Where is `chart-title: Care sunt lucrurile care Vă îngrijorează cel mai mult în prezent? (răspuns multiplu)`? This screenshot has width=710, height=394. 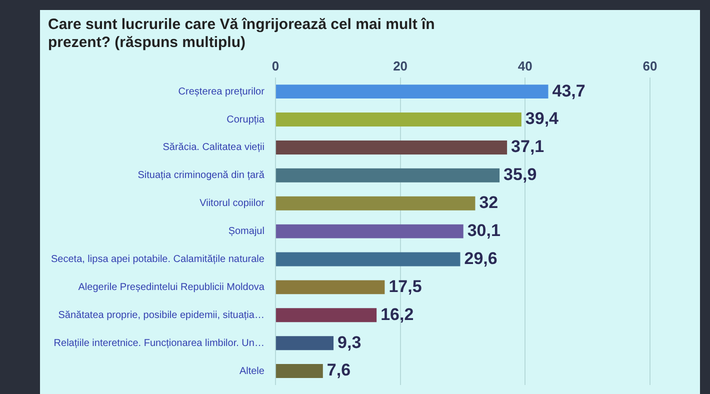
chart-title: Care sunt lucrurile care Vă îngrijorează cel mai mult în prezent? (răspuns multiplu) is located at coordinates (241, 34).